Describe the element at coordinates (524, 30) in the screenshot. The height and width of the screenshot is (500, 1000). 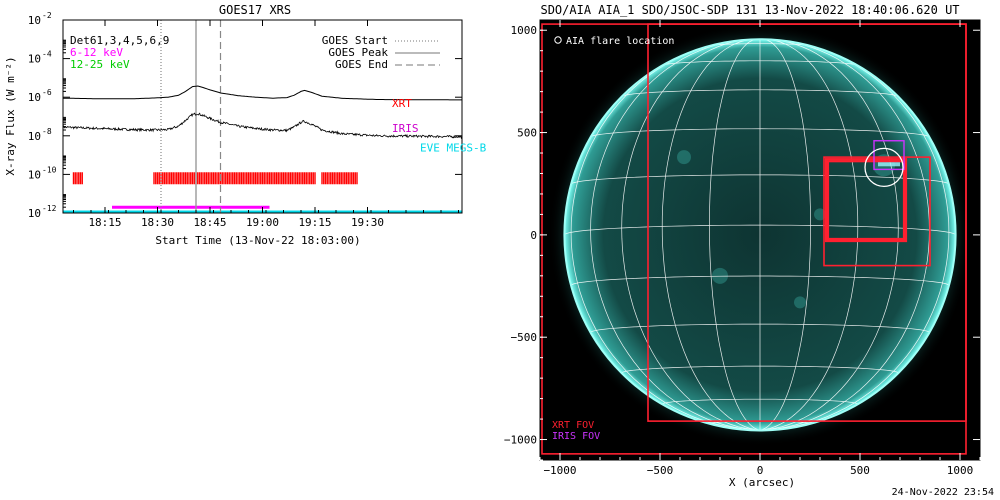
I see `y-tick-label: 1000` at that location.